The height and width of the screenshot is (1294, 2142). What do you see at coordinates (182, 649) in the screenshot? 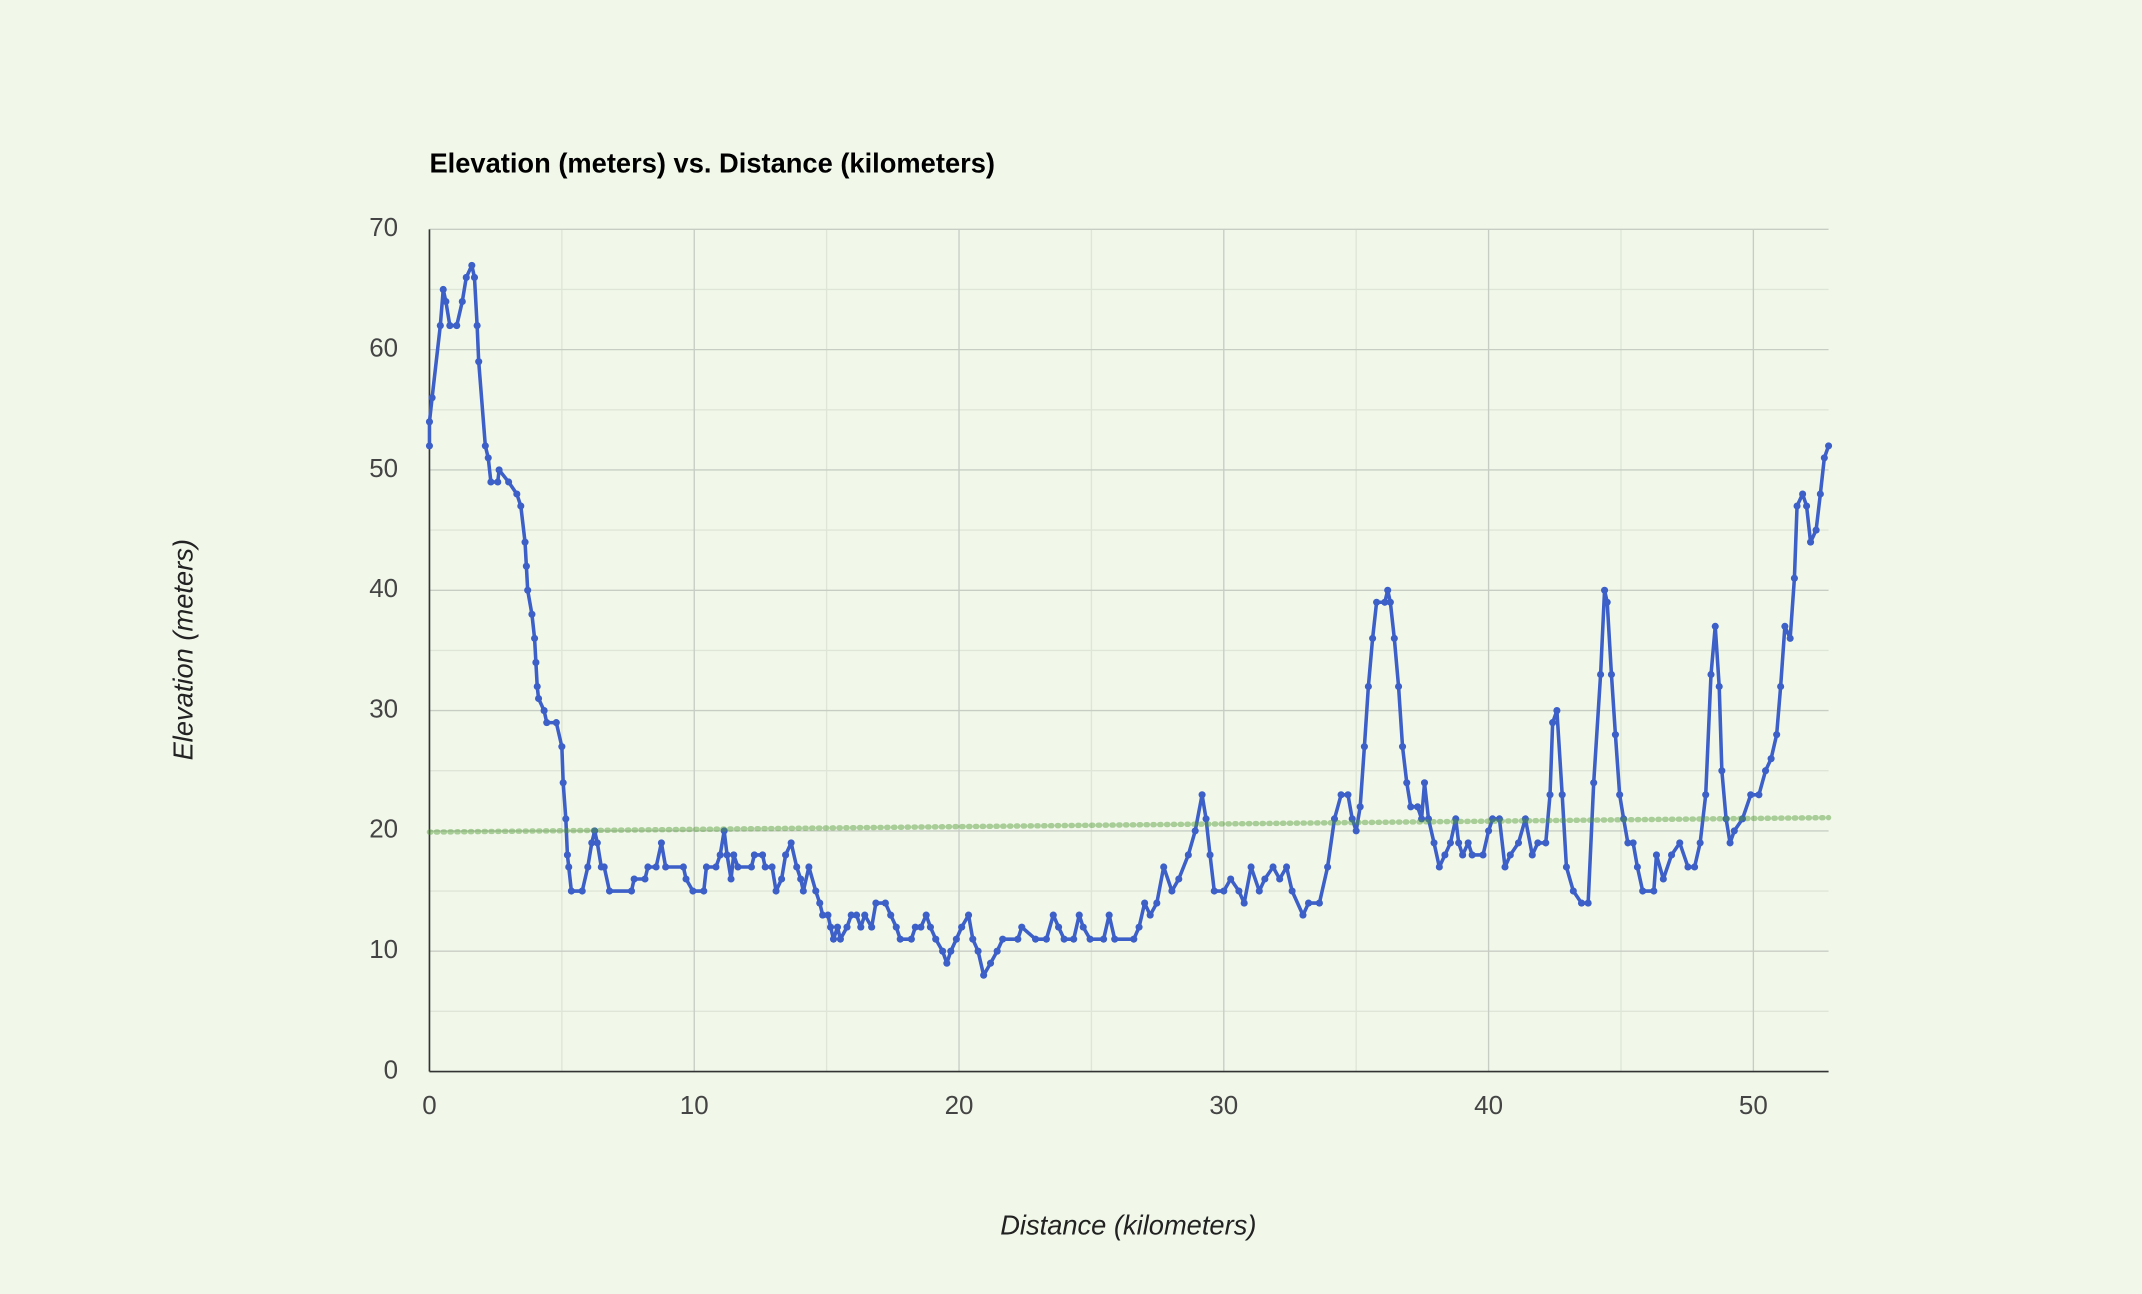
I see `y-axis-title: Elevation (meters)` at bounding box center [182, 649].